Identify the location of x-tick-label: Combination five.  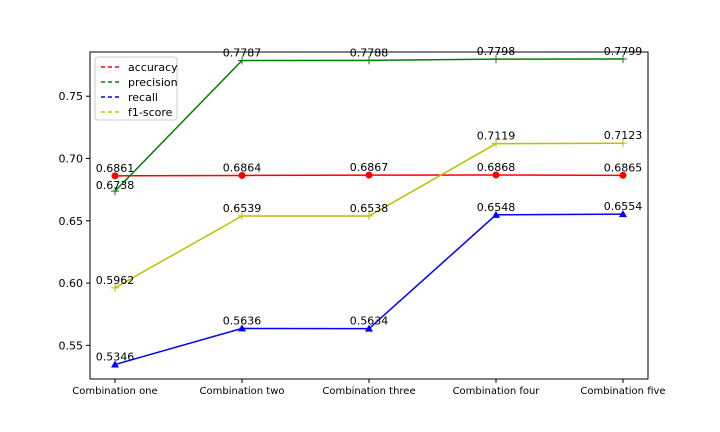
(622, 391).